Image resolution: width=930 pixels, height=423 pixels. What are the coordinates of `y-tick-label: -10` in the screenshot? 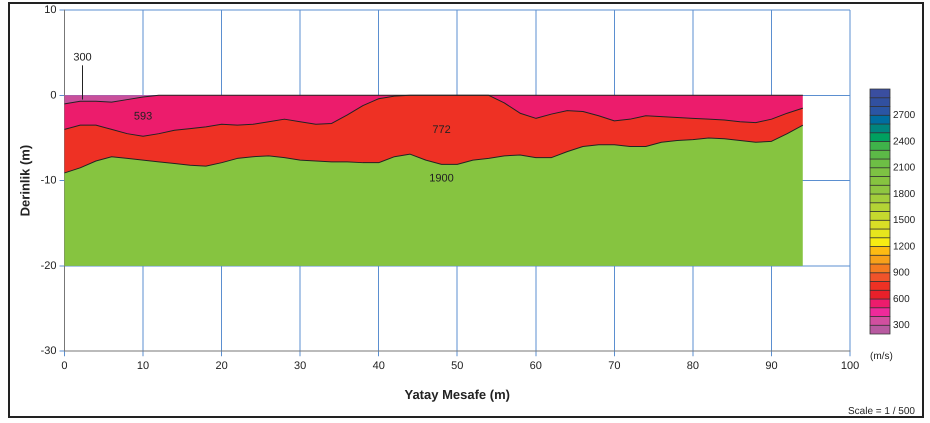 It's located at (48, 180).